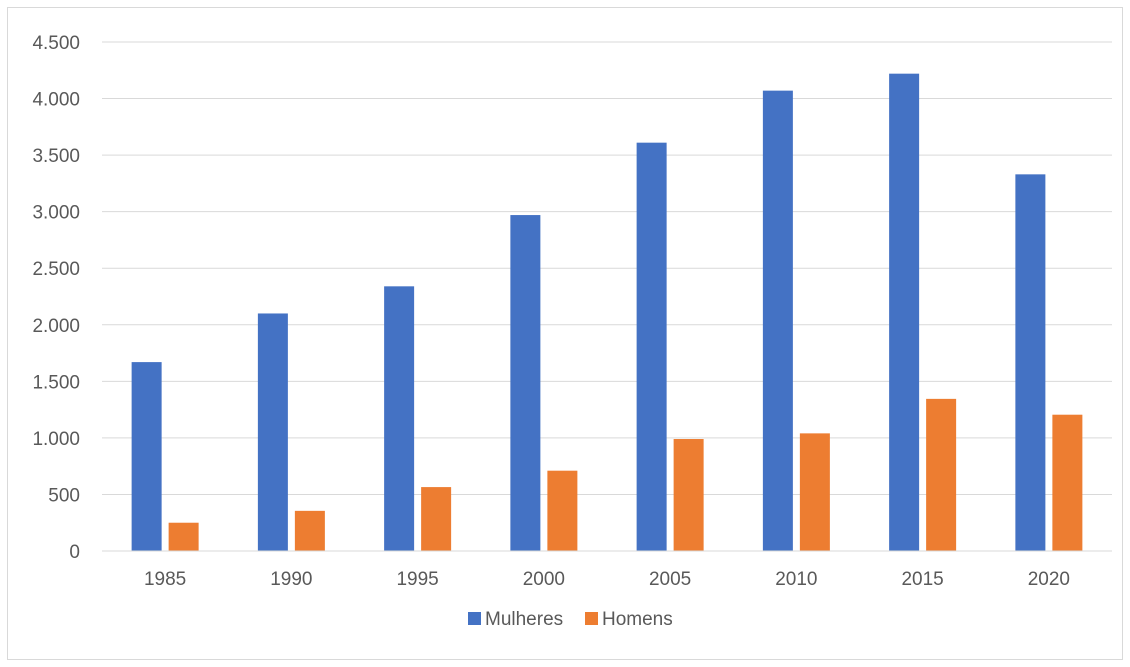 This screenshot has height=667, width=1130. I want to click on x-tick-label: 1985, so click(165, 579).